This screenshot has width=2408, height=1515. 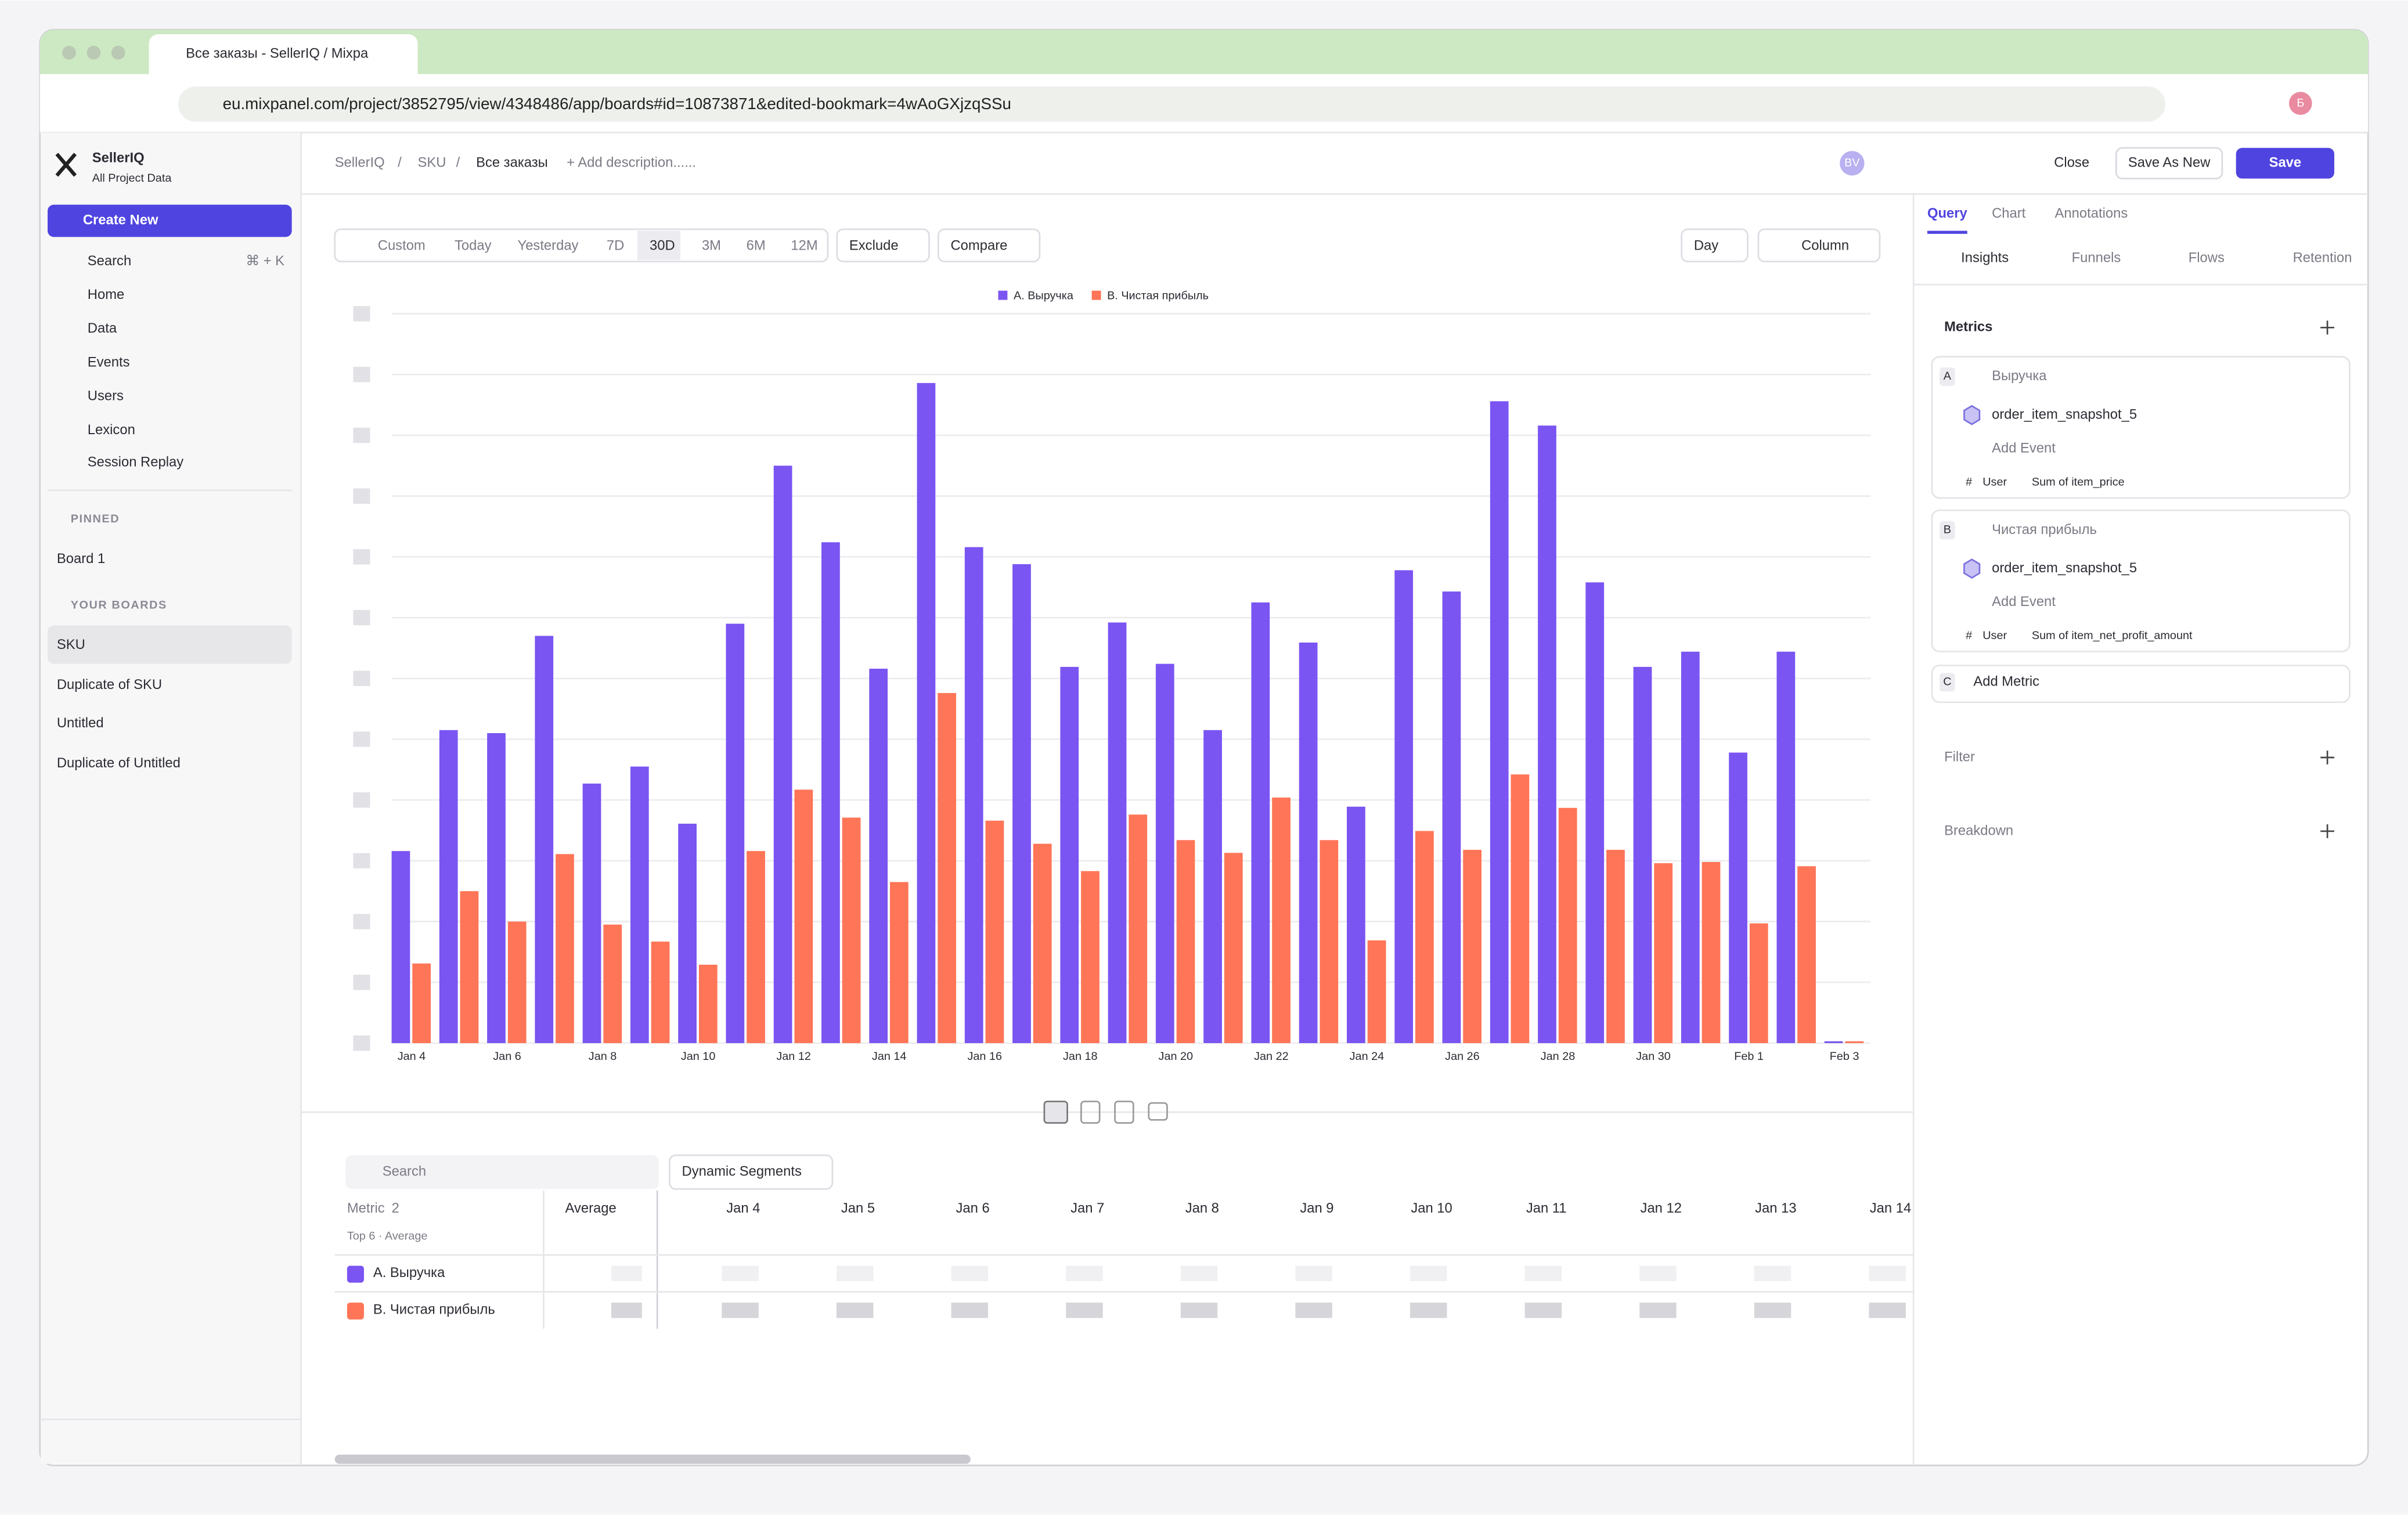 I want to click on ranges: 6M, so click(x=756, y=245).